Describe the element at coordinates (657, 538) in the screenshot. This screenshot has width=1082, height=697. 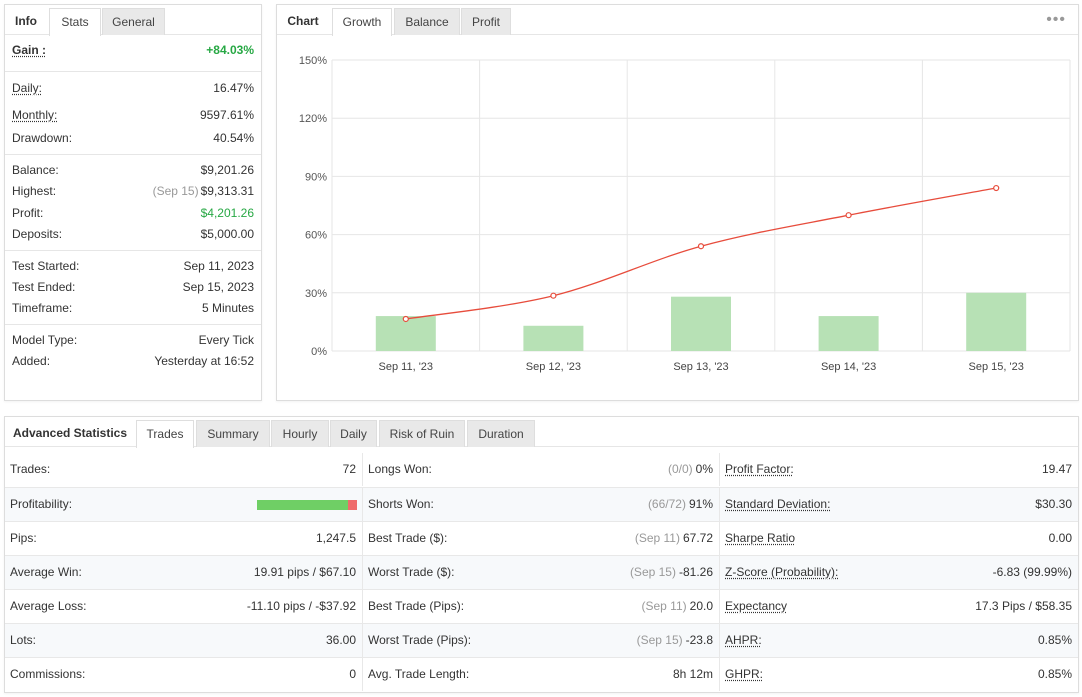
I see `stat-sub: (Sep 11)` at that location.